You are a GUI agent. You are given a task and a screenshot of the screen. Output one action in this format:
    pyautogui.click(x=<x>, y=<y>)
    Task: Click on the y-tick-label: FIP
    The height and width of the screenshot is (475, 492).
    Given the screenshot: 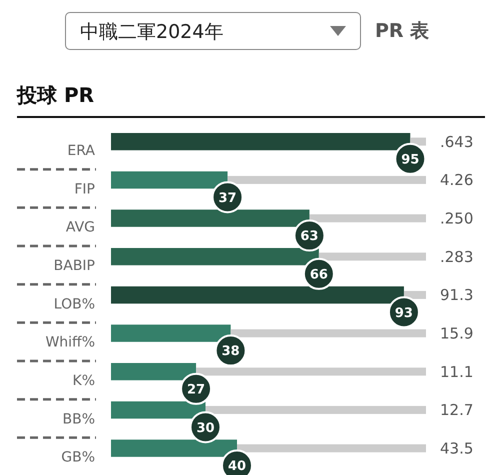 What is the action you would take?
    pyautogui.click(x=84, y=189)
    